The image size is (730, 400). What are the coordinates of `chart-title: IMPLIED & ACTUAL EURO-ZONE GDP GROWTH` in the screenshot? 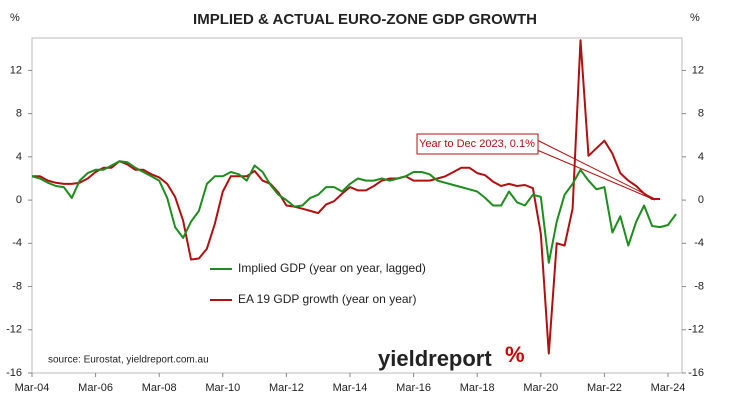 It's located at (365, 19).